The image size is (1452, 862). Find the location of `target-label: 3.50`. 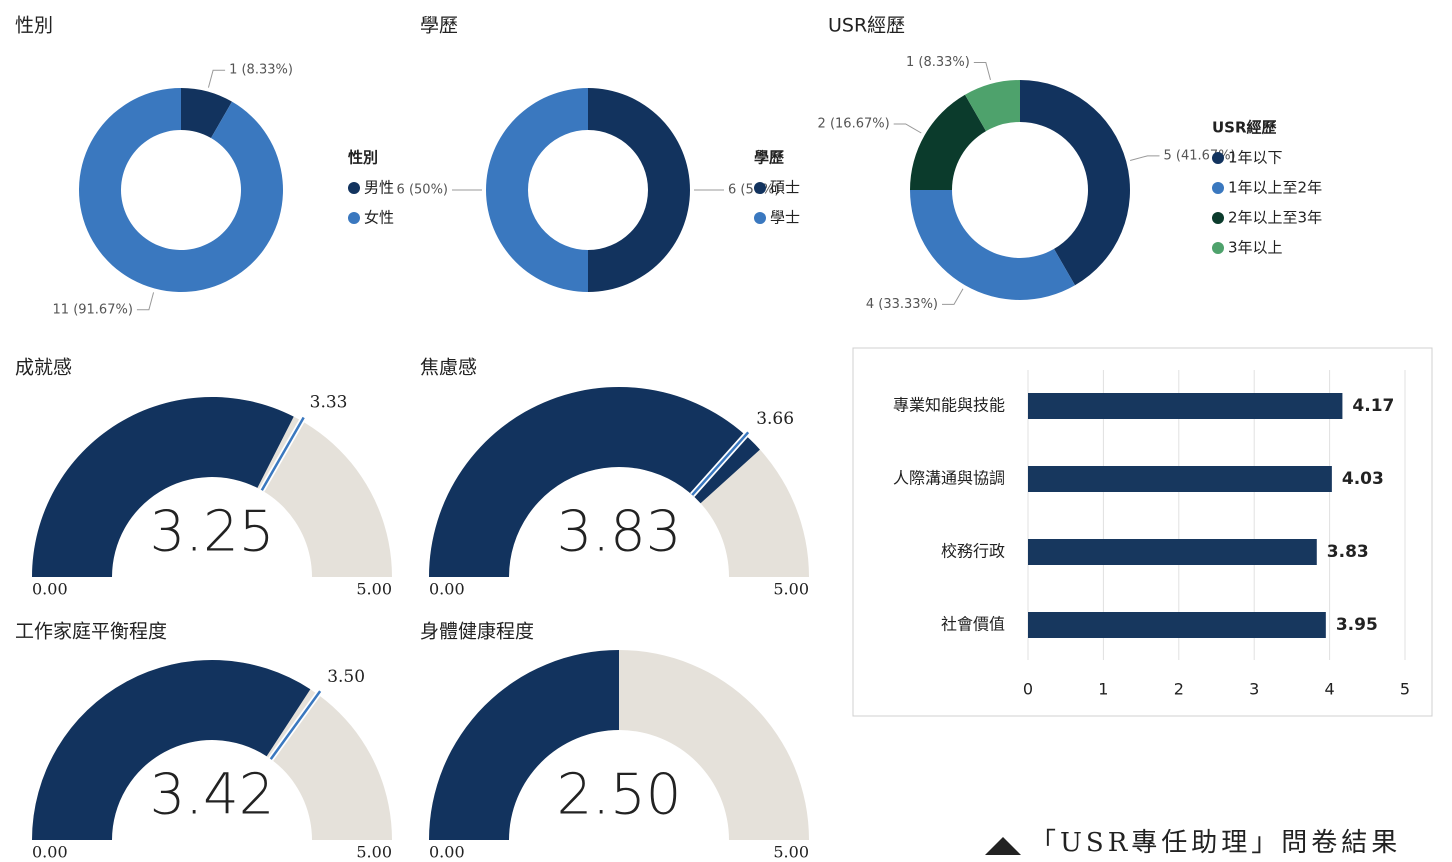

target-label: 3.50 is located at coordinates (346, 677).